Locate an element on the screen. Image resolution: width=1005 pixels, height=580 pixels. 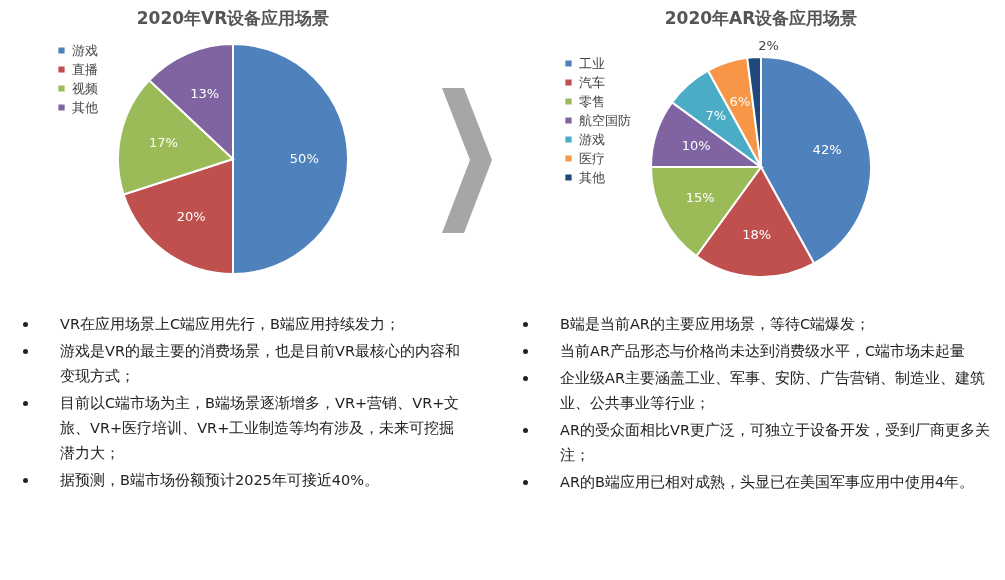
legend-label: 工业 is located at coordinates (592, 63).